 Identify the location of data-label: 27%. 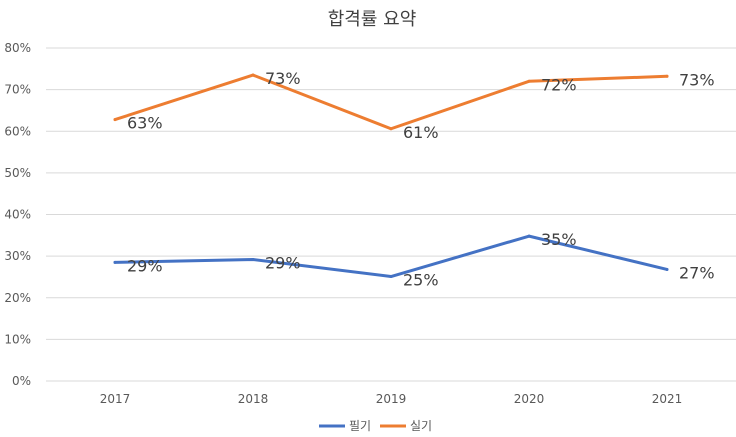
(697, 272).